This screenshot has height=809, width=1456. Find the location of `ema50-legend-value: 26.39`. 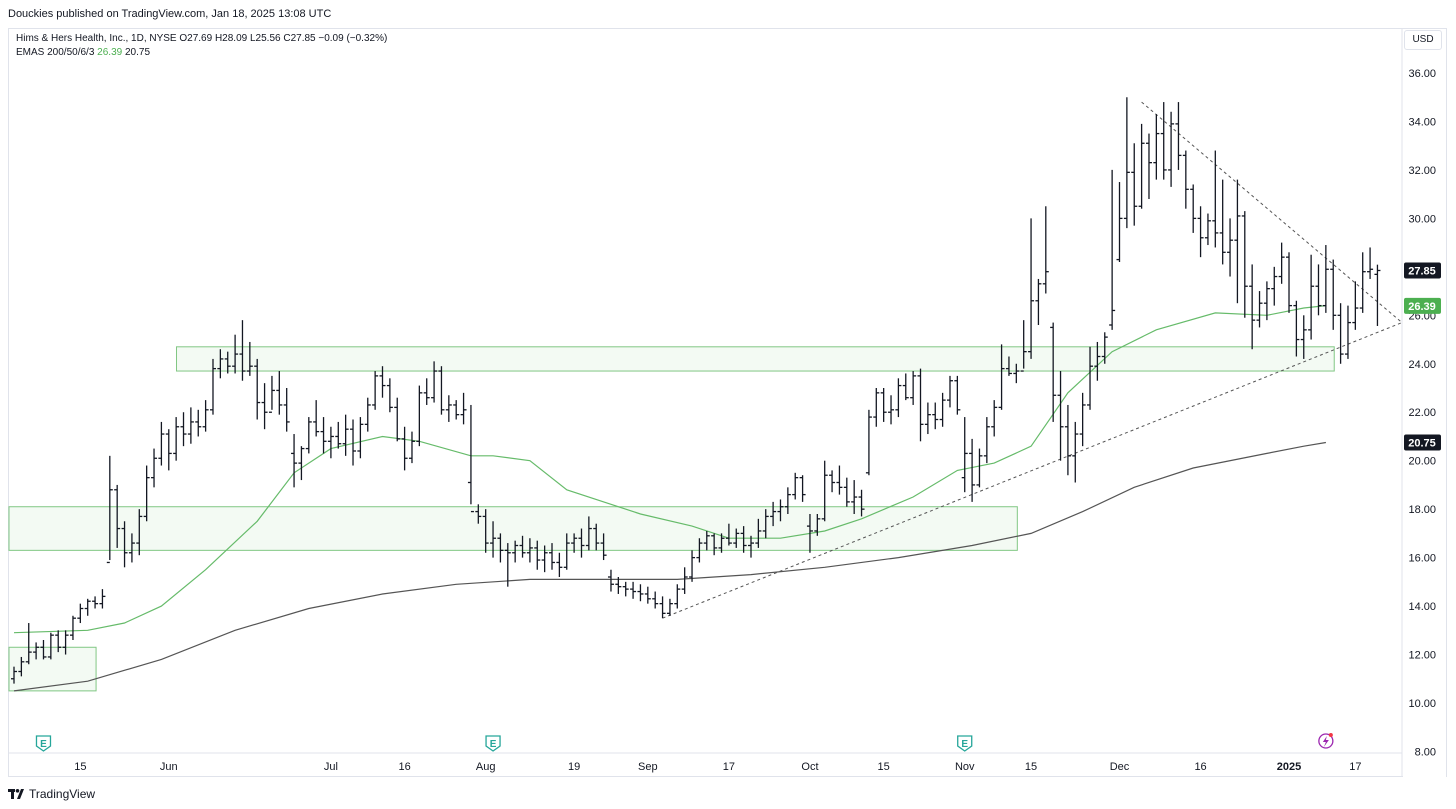

ema50-legend-value: 26.39 is located at coordinates (110, 52).